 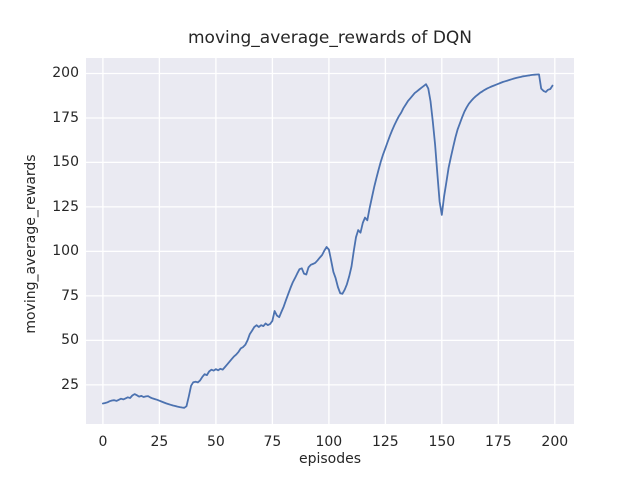 What do you see at coordinates (498, 442) in the screenshot?
I see `x-tick-label: 175` at bounding box center [498, 442].